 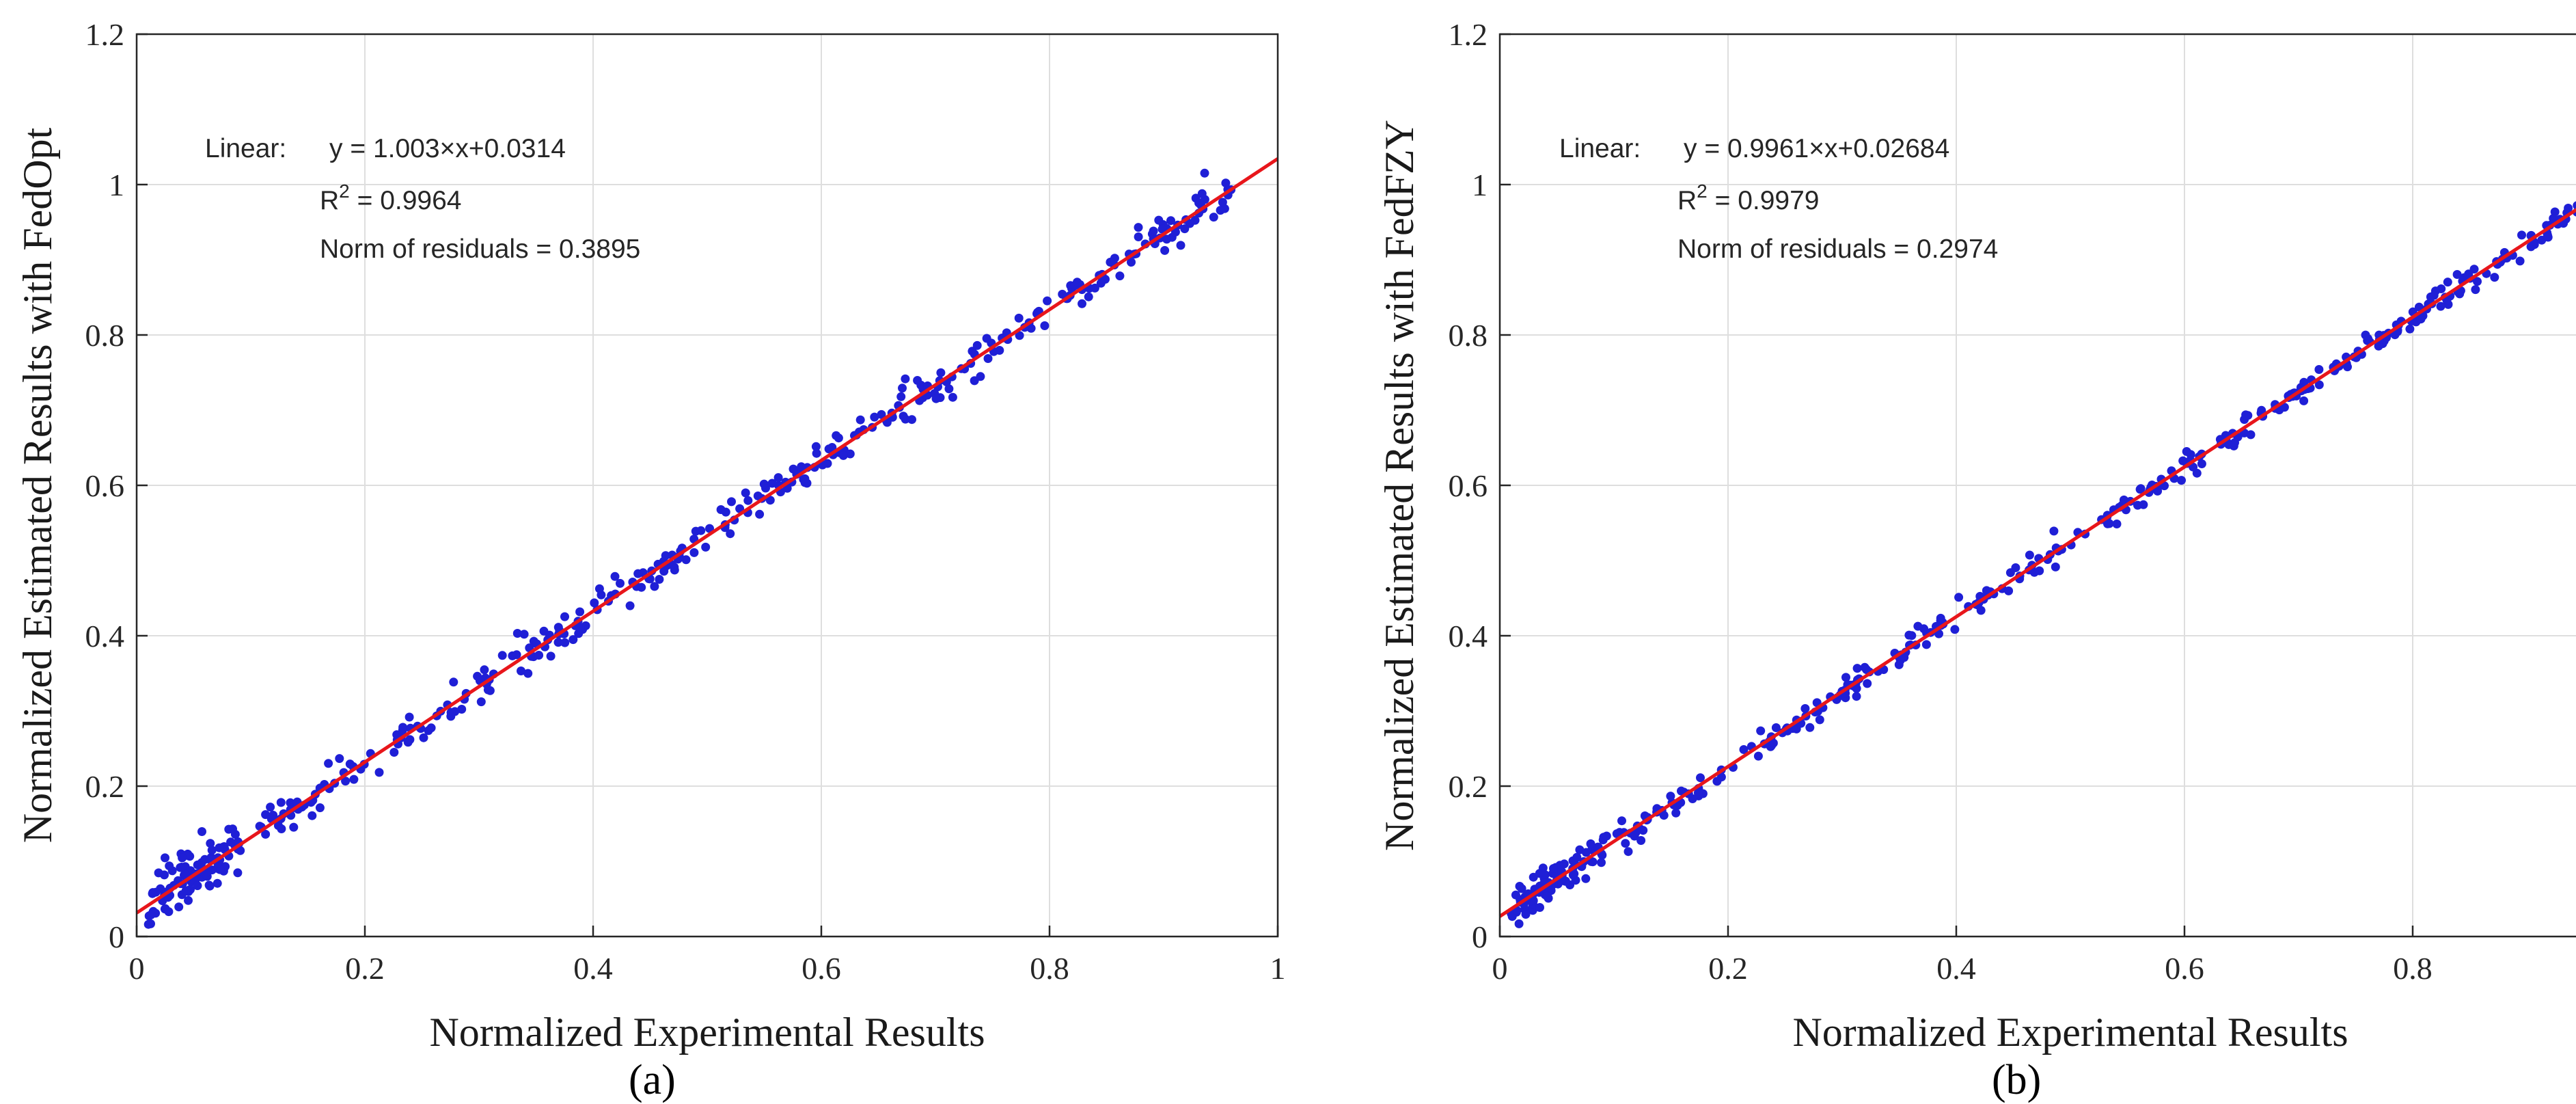 I want to click on y-axis-label-b: Normalized Estimated Results with FedFZY, so click(x=1399, y=485).